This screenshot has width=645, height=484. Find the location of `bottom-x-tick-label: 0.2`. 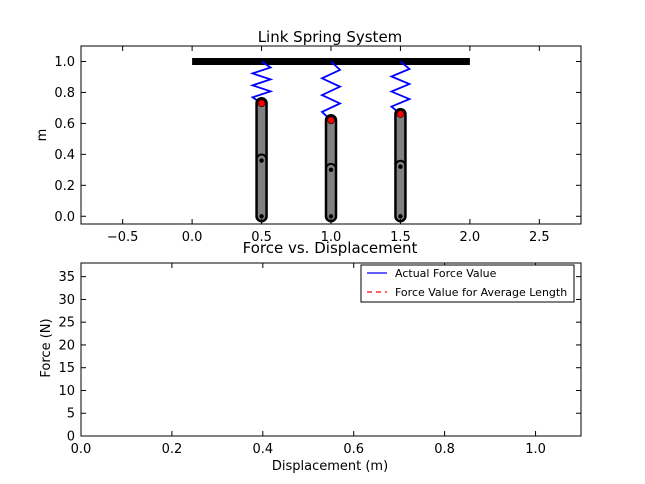

bottom-x-tick-label: 0.2 is located at coordinates (172, 449).